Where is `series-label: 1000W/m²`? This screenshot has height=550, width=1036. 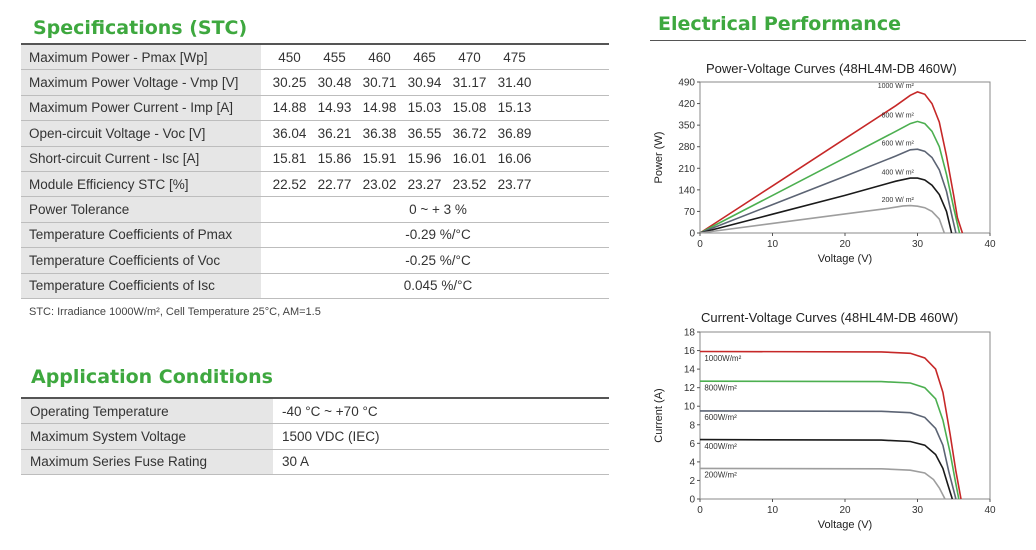
series-label: 1000W/m² is located at coordinates (722, 358).